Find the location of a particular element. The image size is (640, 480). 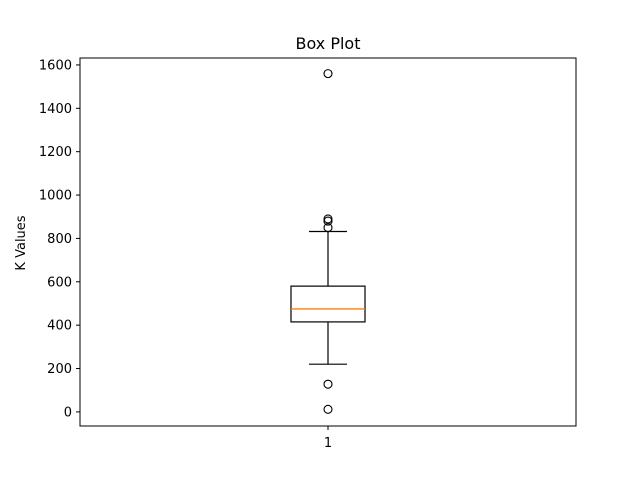

y-tick-label: 600 is located at coordinates (59, 282).